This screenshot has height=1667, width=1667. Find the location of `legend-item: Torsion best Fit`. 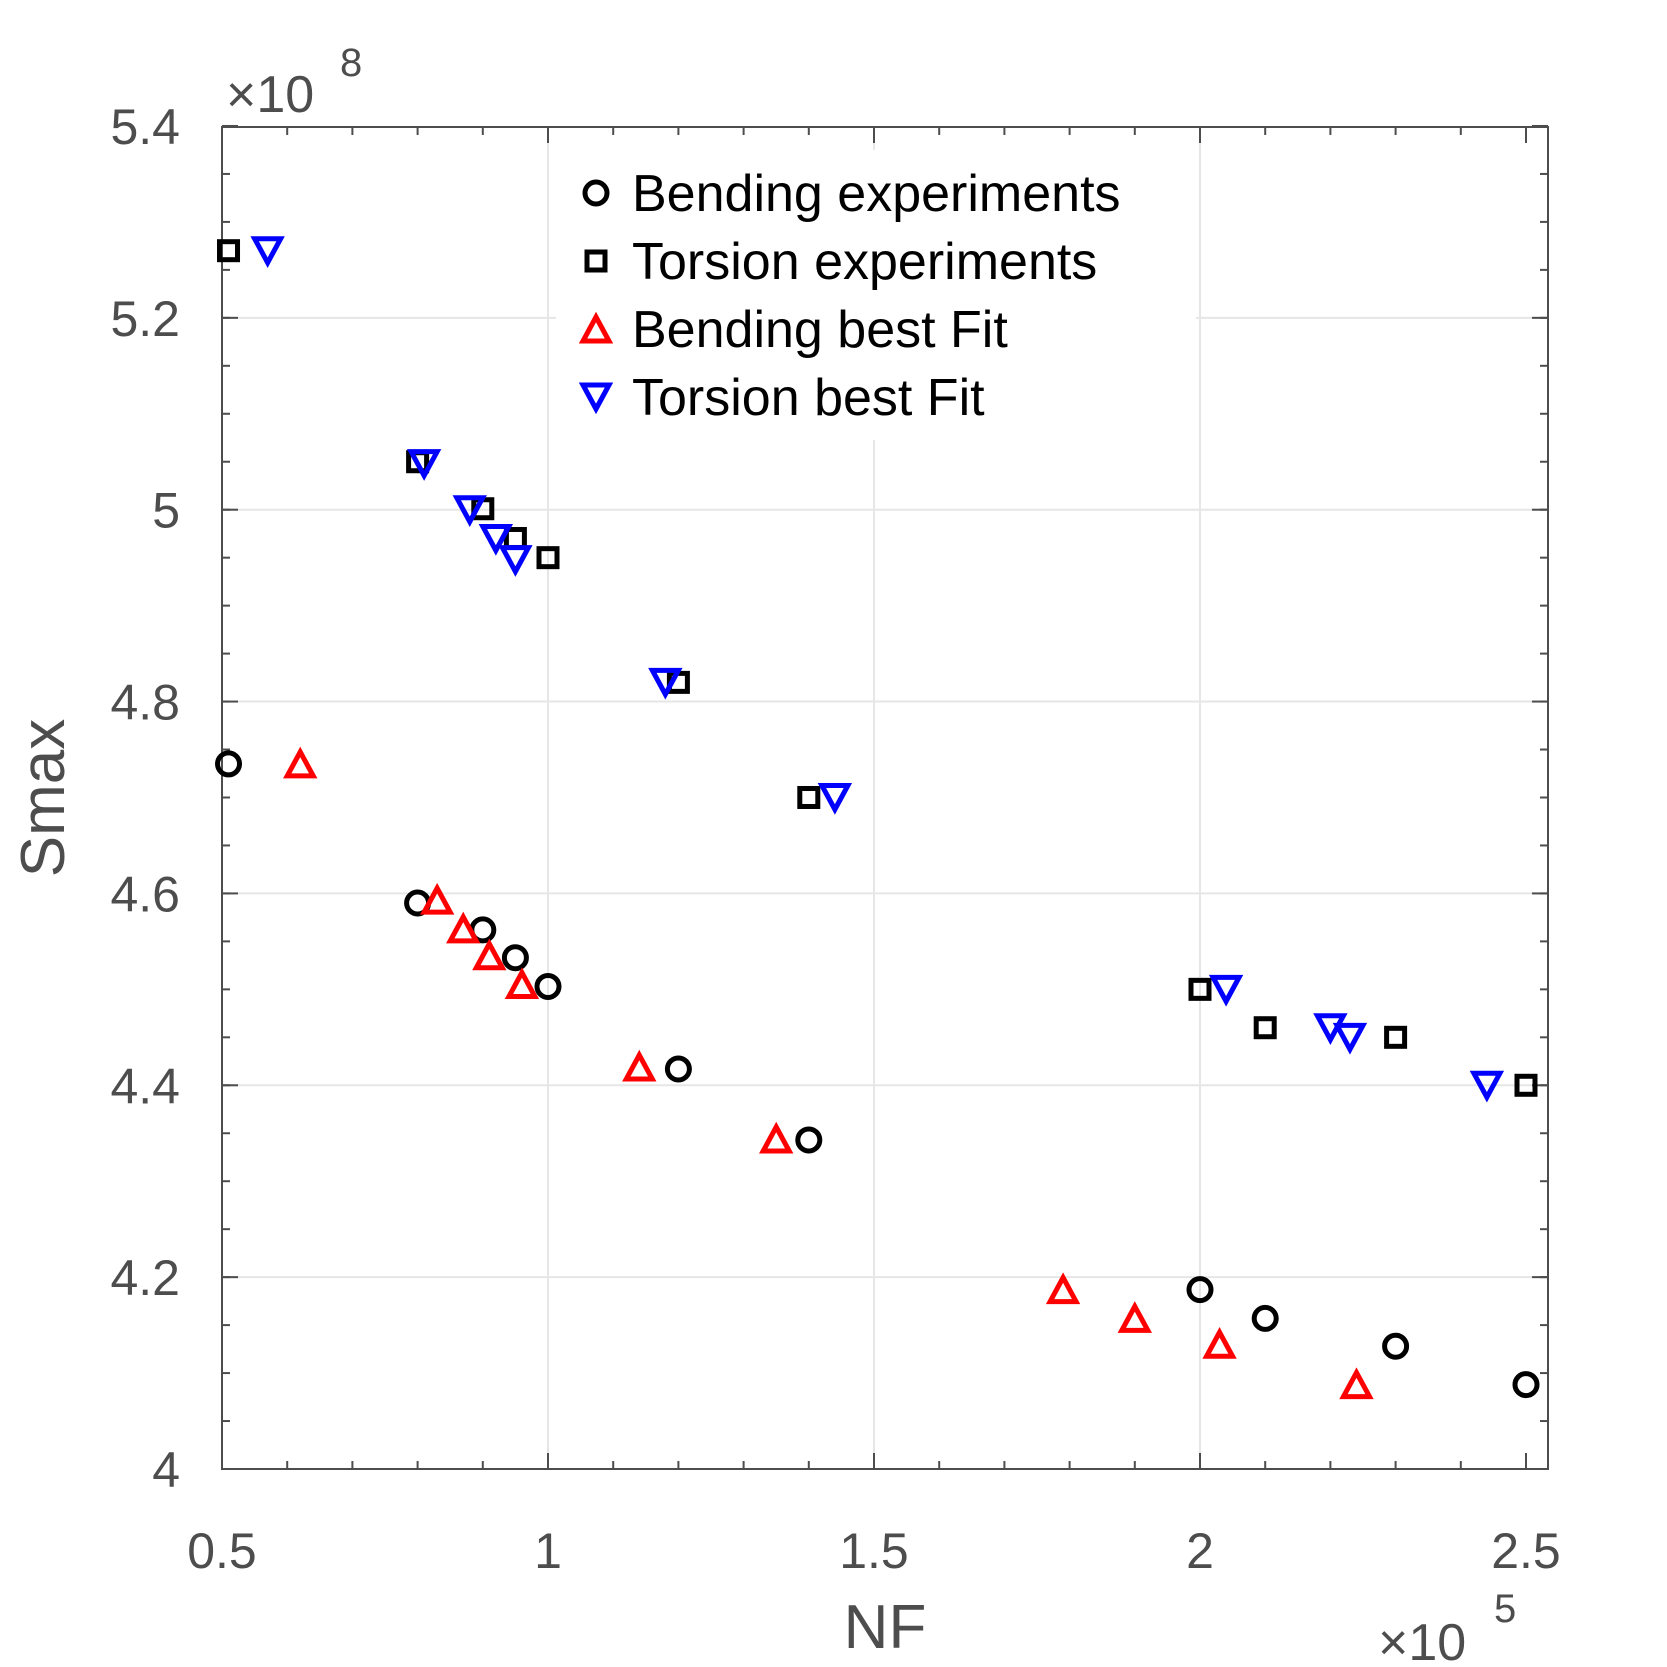

legend-item: Torsion best Fit is located at coordinates (781, 398).